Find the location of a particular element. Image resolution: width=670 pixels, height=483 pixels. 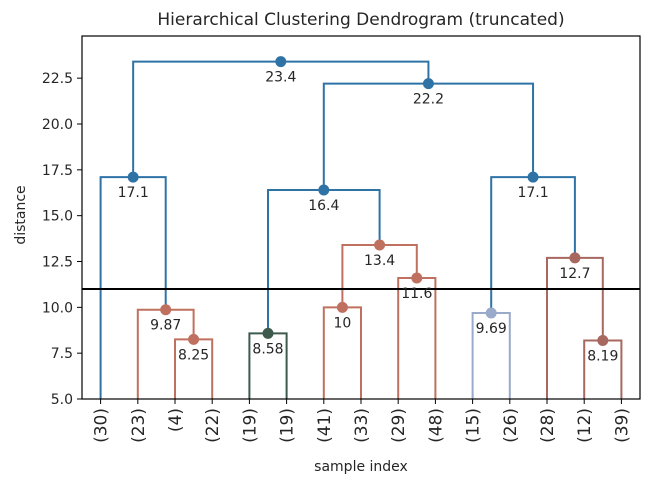

leaf-label: (48) is located at coordinates (436, 425).